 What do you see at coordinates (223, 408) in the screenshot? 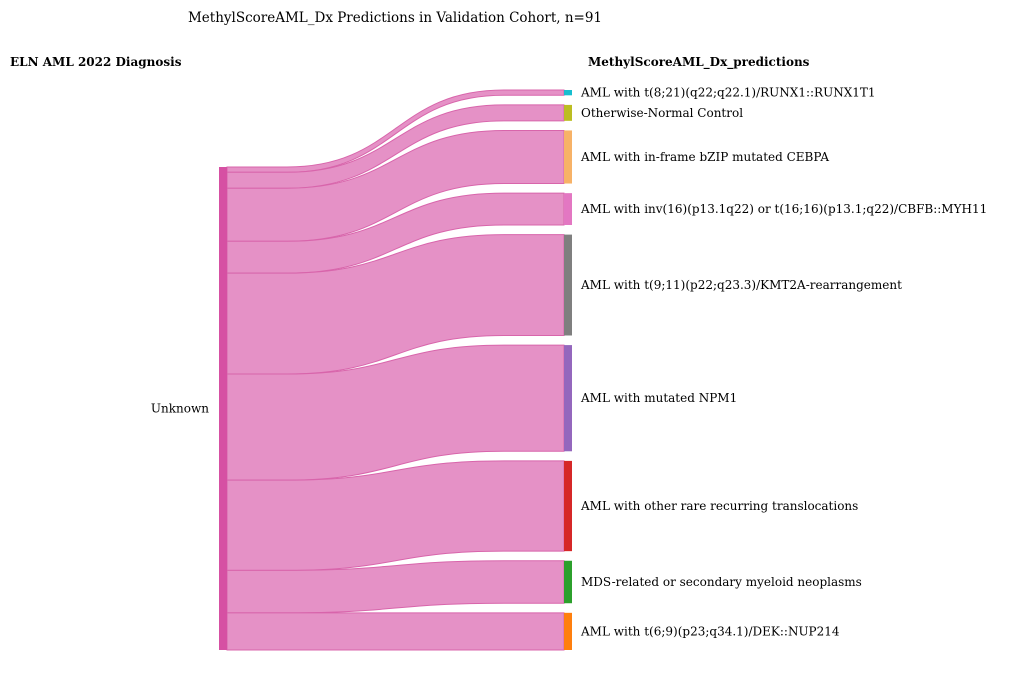
I see `source-node` at bounding box center [223, 408].